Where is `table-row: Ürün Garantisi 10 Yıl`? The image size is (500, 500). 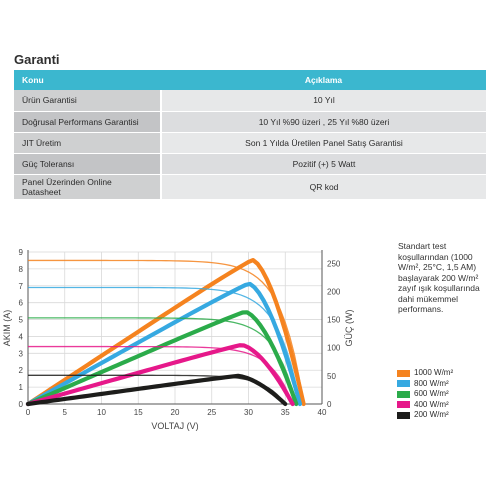 table-row: Ürün Garantisi 10 Yıl is located at coordinates (250, 101).